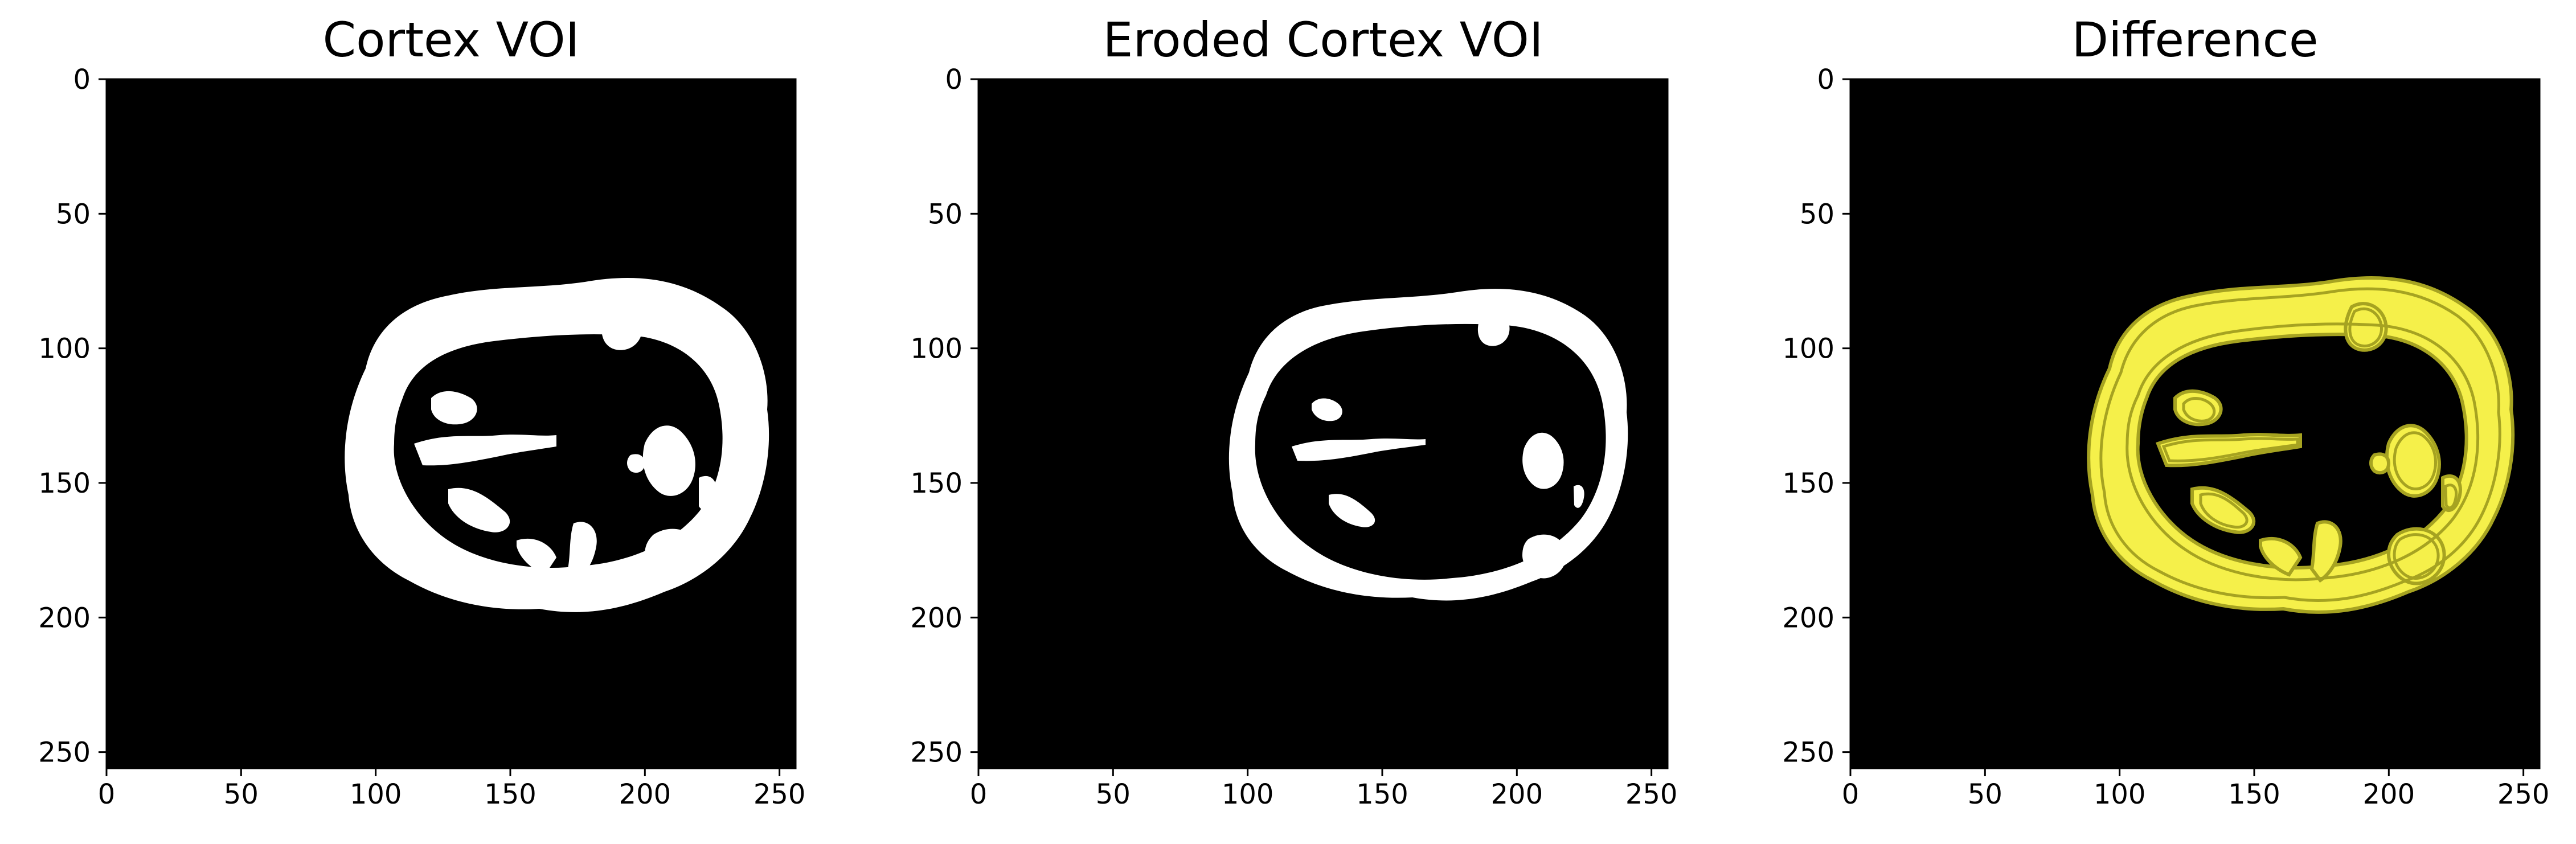 Image resolution: width=2576 pixels, height=844 pixels. Describe the element at coordinates (450, 40) in the screenshot. I see `panel-title: Cortex VOI` at that location.